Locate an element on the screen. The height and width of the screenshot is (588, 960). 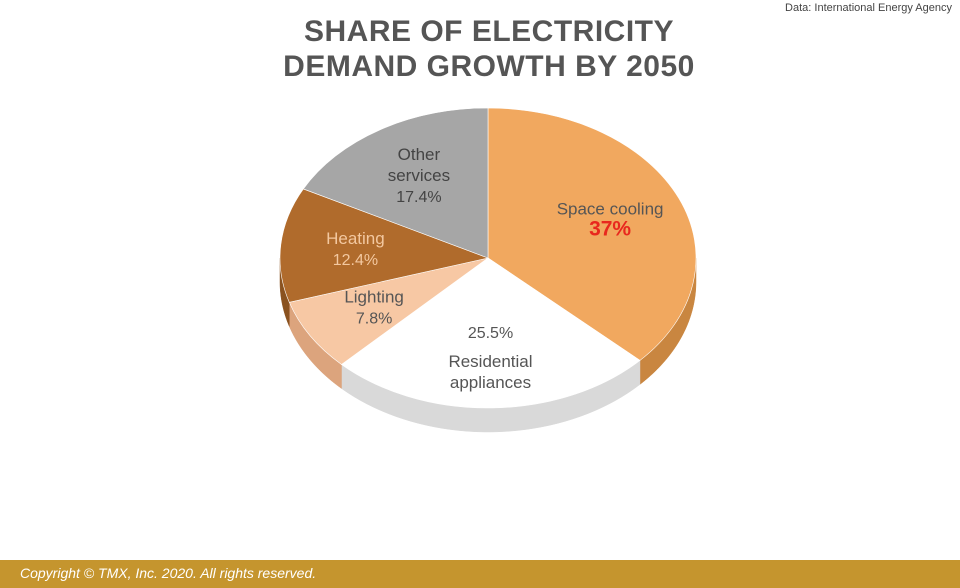
slice-label-0: Space cooling is located at coordinates (610, 209).